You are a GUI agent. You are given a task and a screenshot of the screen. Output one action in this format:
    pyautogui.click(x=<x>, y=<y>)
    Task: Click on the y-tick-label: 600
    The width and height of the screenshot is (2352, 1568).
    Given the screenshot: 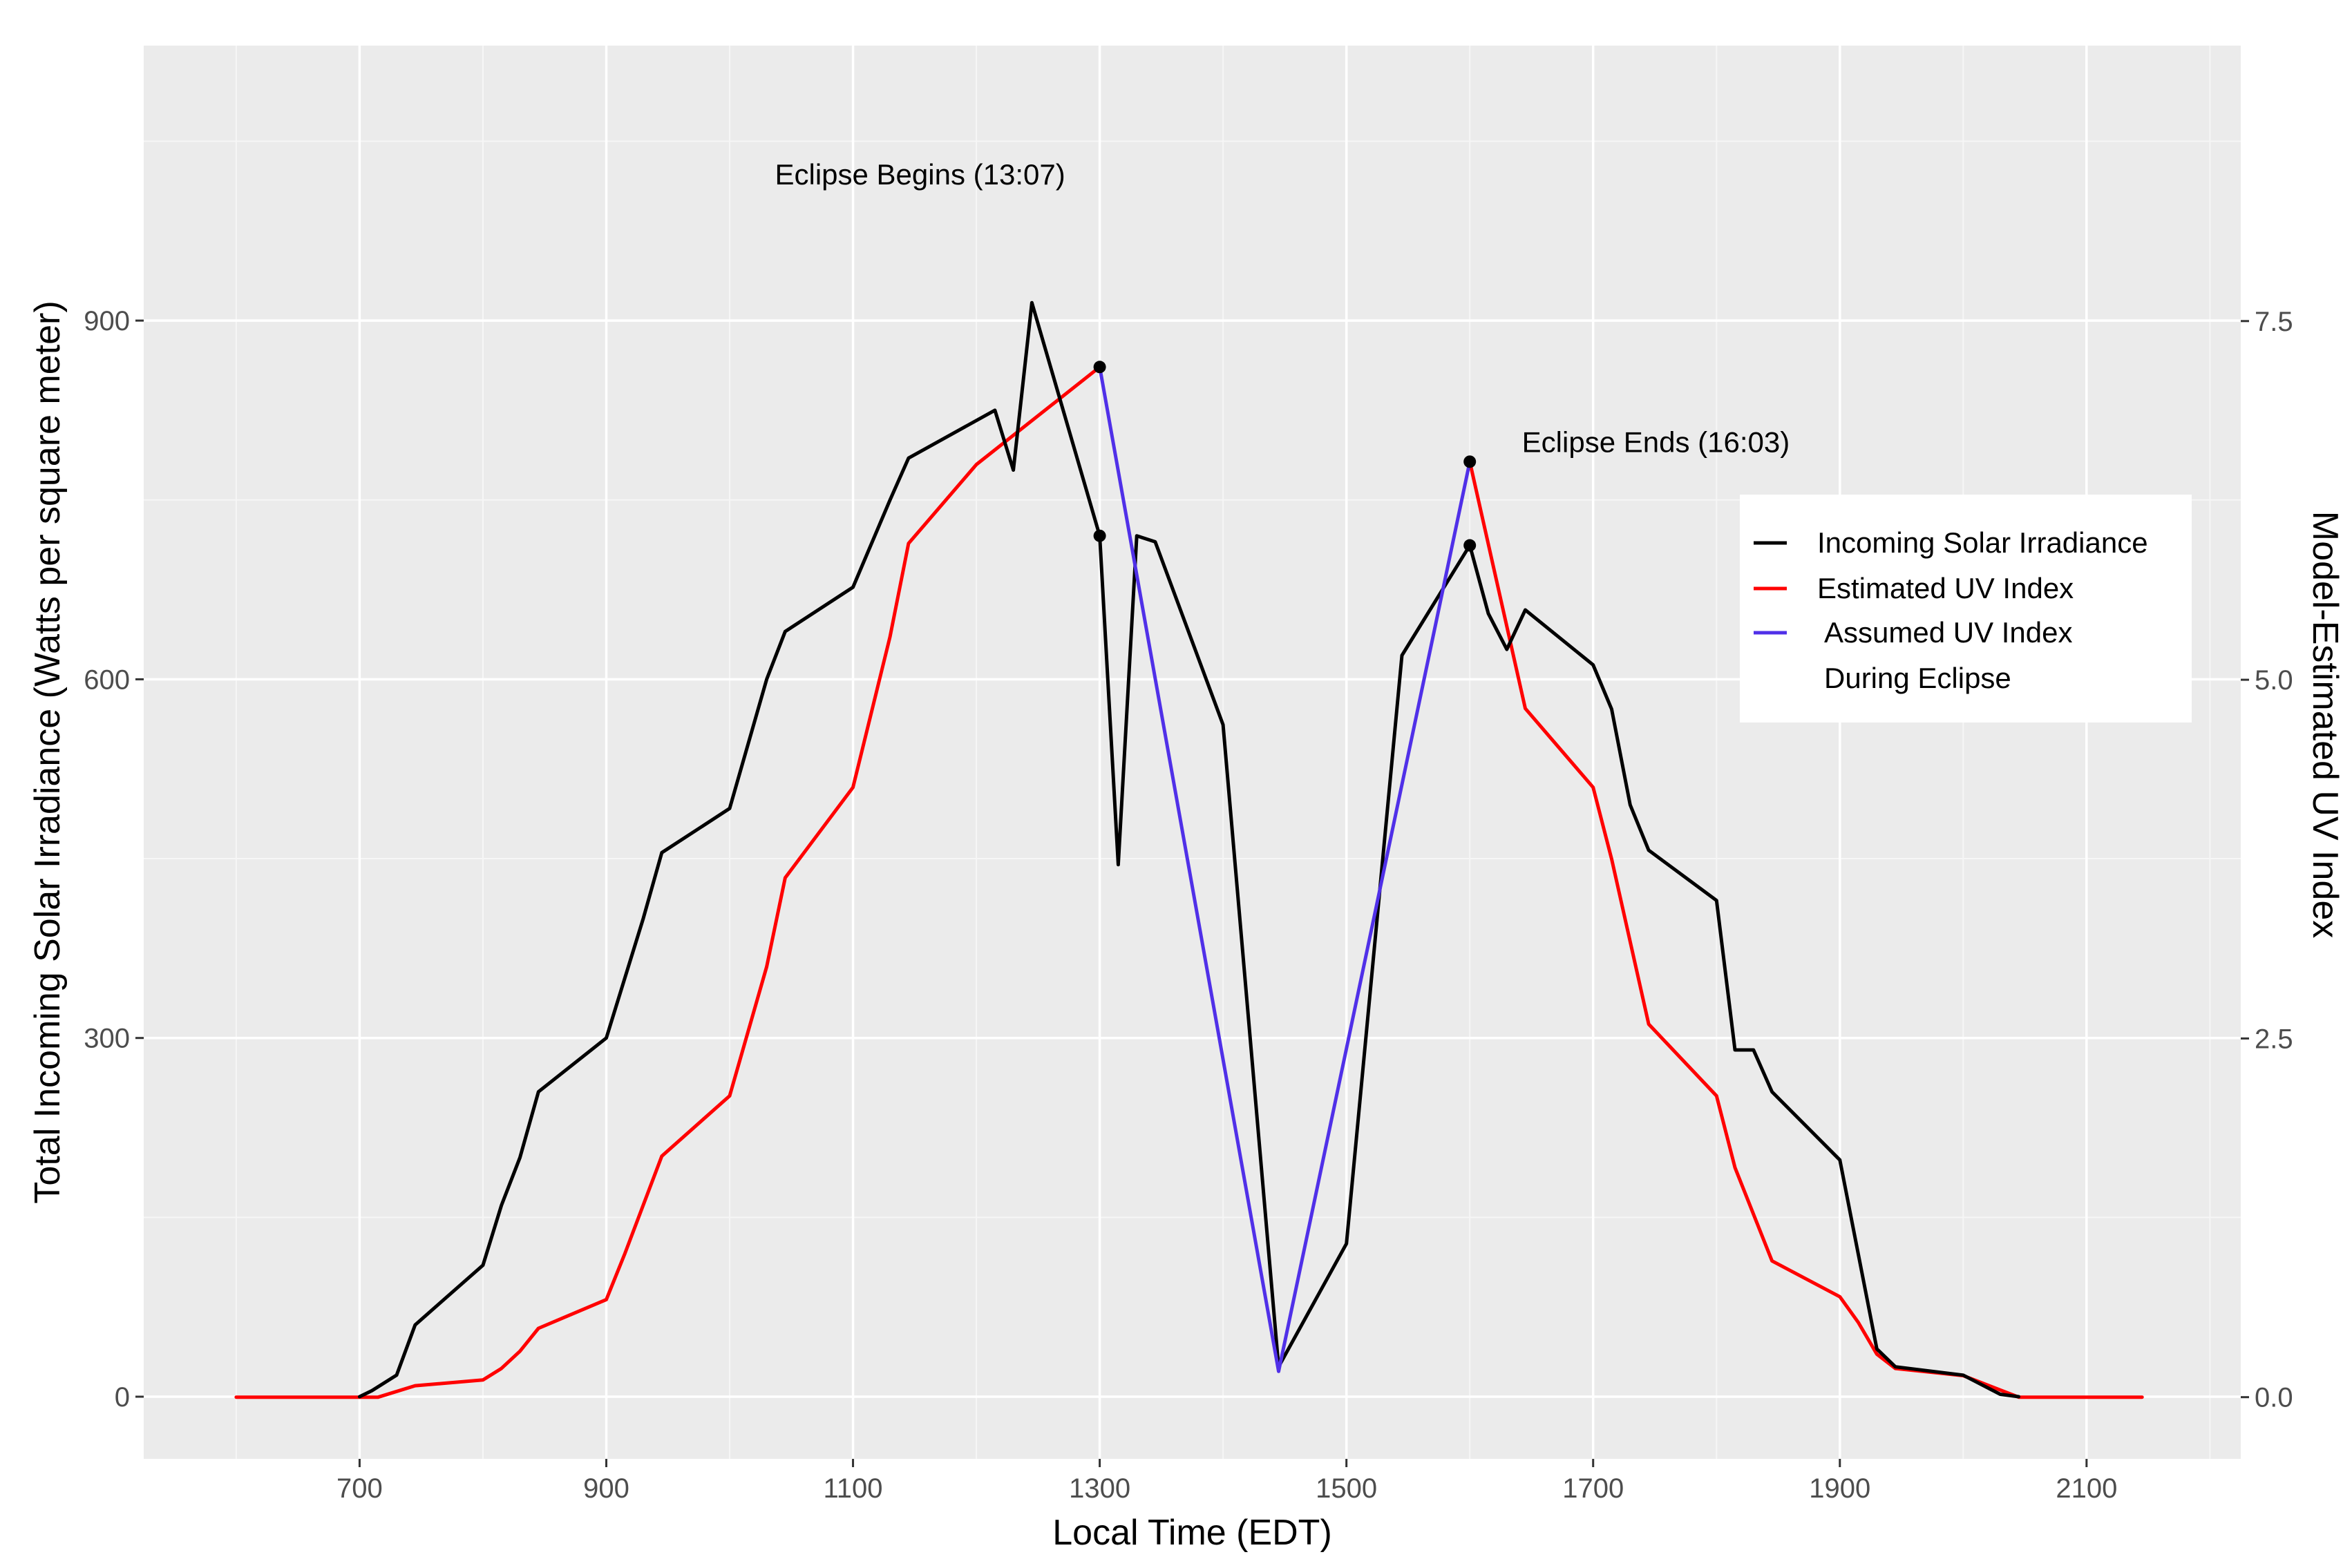 What is the action you would take?
    pyautogui.click(x=107, y=680)
    